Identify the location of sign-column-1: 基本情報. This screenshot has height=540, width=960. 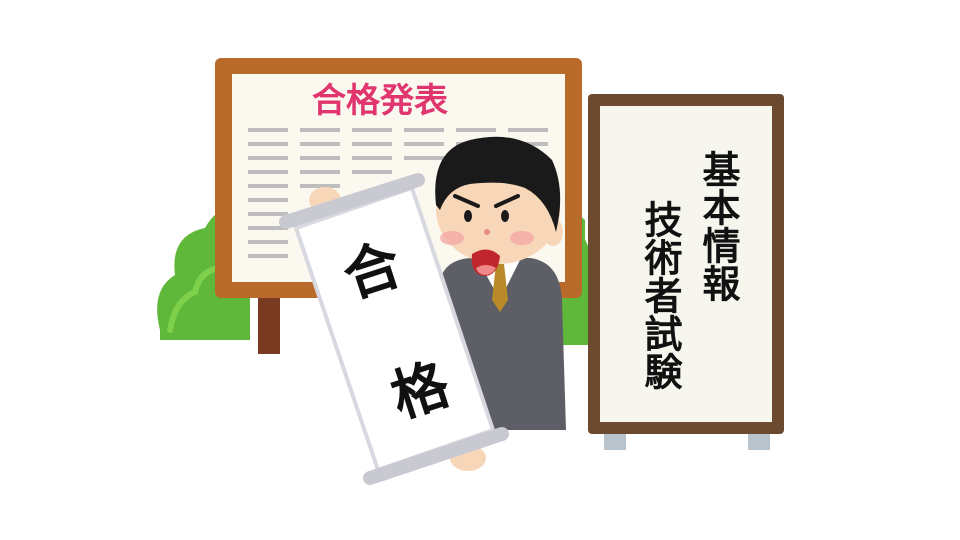
(718, 226).